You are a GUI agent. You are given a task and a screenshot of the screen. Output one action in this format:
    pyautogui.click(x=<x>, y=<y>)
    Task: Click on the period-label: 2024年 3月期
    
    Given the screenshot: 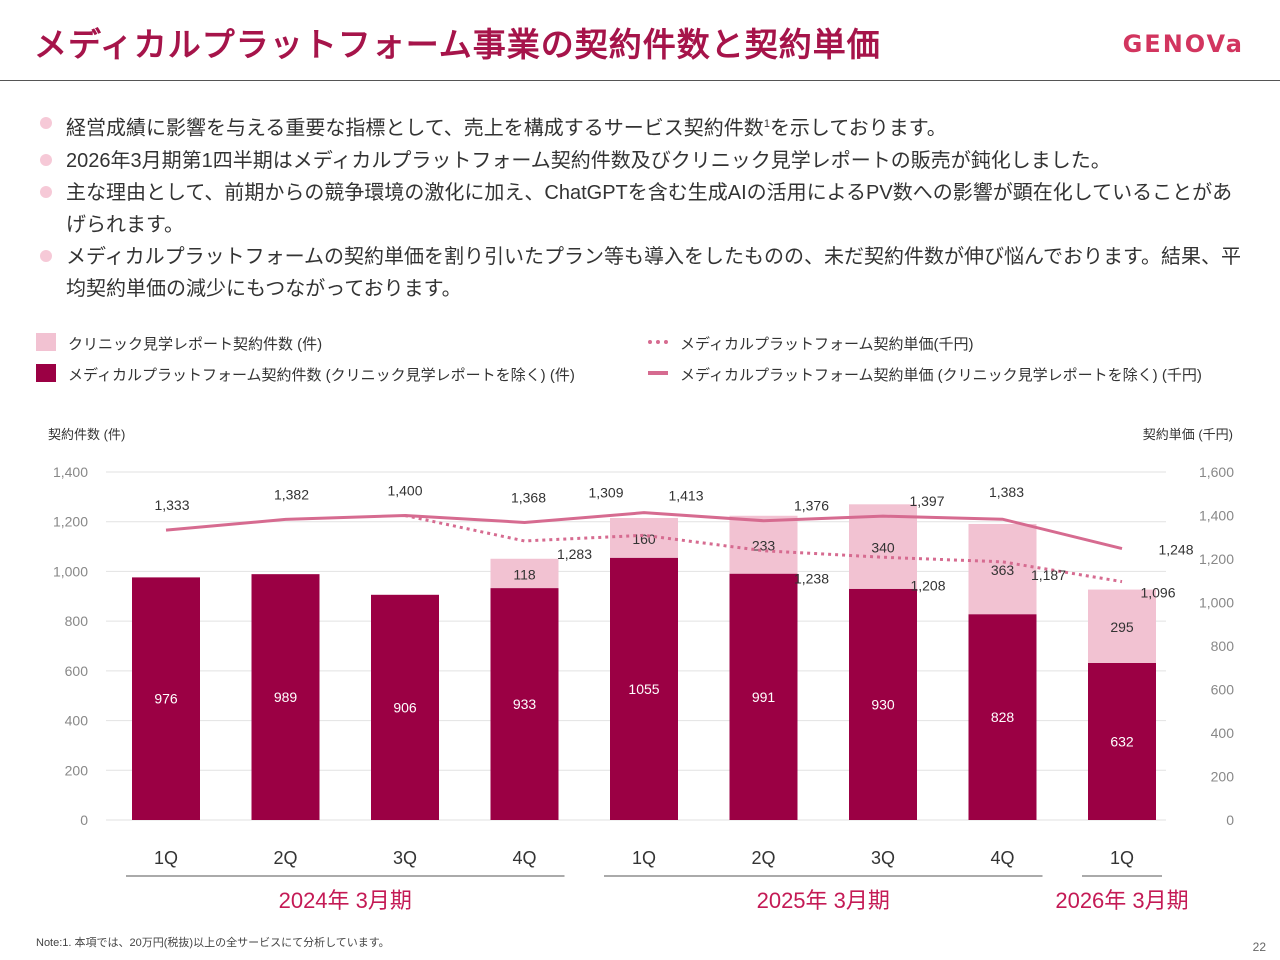 What is the action you would take?
    pyautogui.click(x=345, y=900)
    